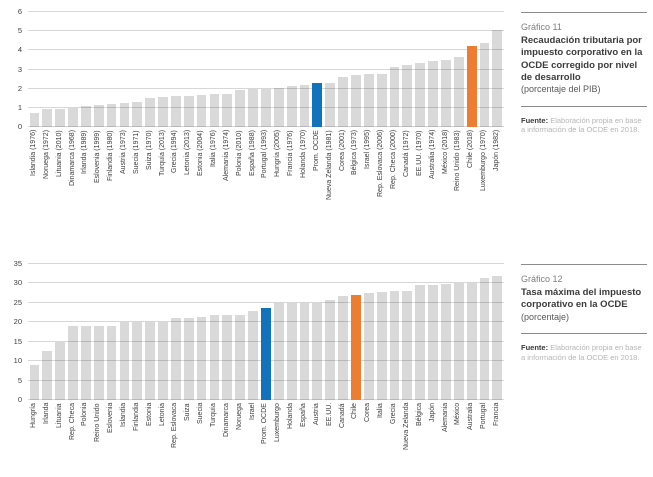  What do you see at coordinates (149, 415) in the screenshot?
I see `x-axis-label: Estonia` at bounding box center [149, 415].